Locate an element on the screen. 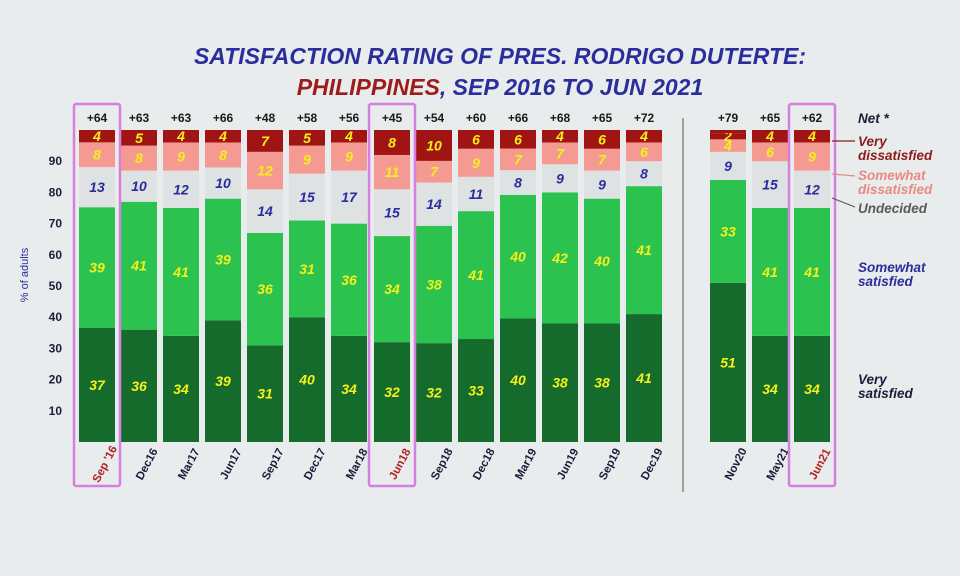  data-label-very-satisfied: 51 is located at coordinates (728, 362).